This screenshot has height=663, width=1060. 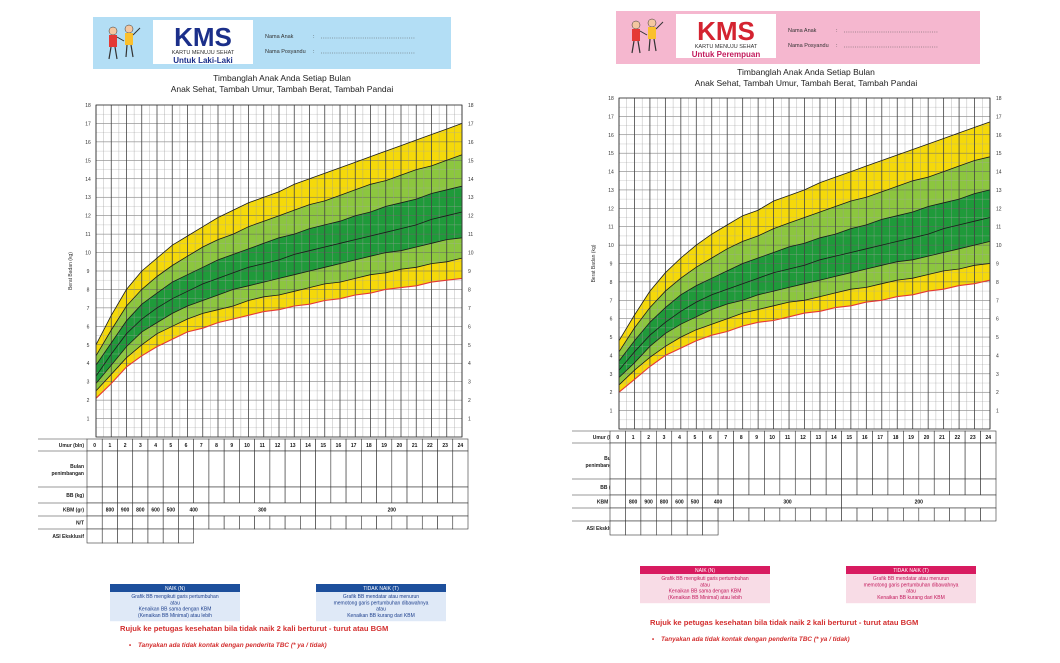 What do you see at coordinates (155, 446) in the screenshot?
I see `month-number-4: 4` at bounding box center [155, 446].